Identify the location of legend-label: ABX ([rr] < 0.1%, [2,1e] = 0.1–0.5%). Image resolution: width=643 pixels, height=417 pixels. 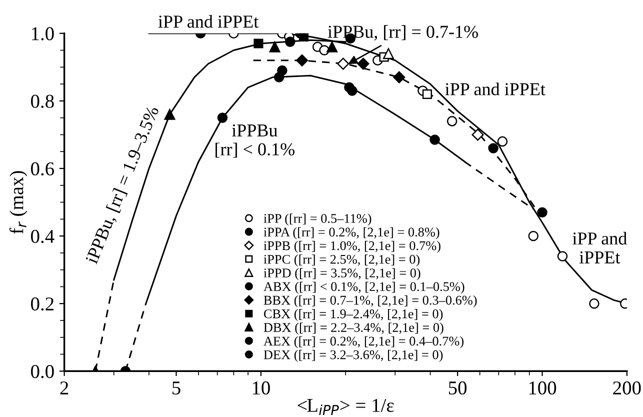
(364, 288).